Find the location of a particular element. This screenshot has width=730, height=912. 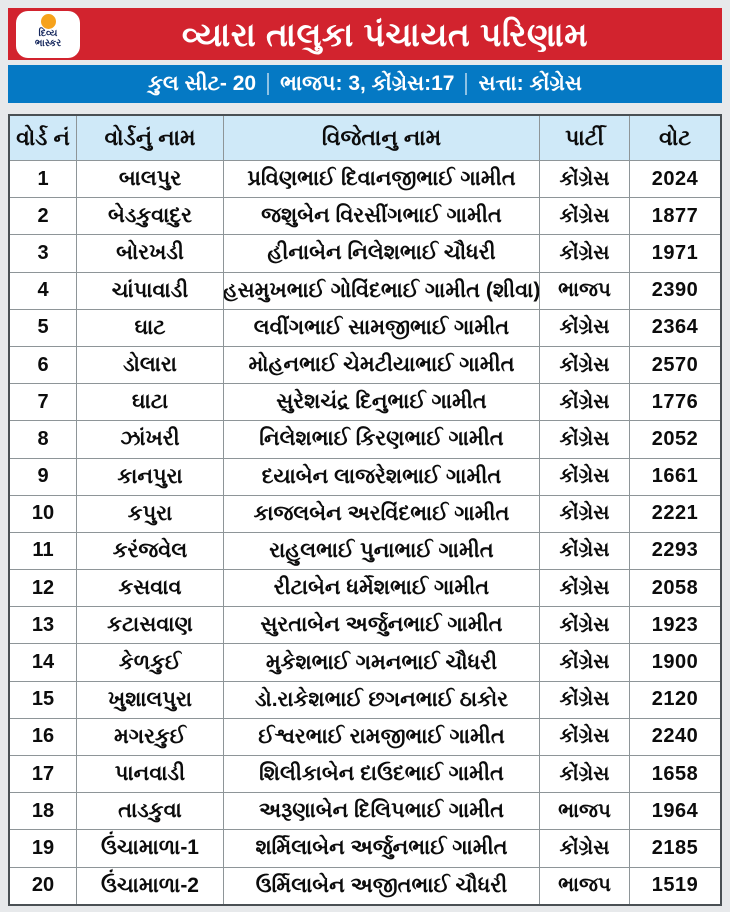

cell-ward-no: 19 is located at coordinates (43, 848).